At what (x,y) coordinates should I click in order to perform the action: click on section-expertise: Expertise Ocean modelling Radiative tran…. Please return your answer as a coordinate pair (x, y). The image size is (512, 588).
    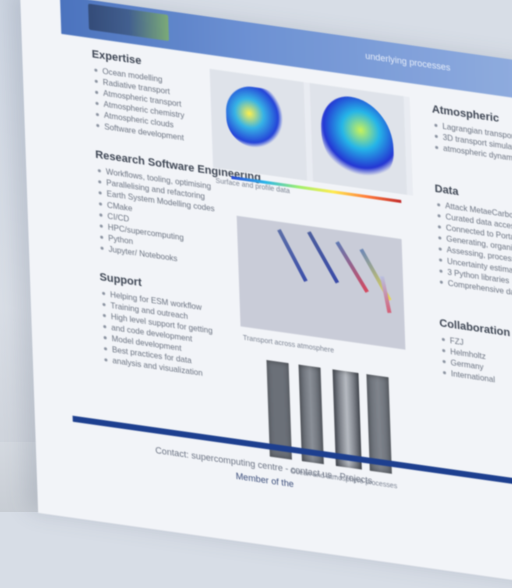
    Looking at the image, I should click on (153, 97).